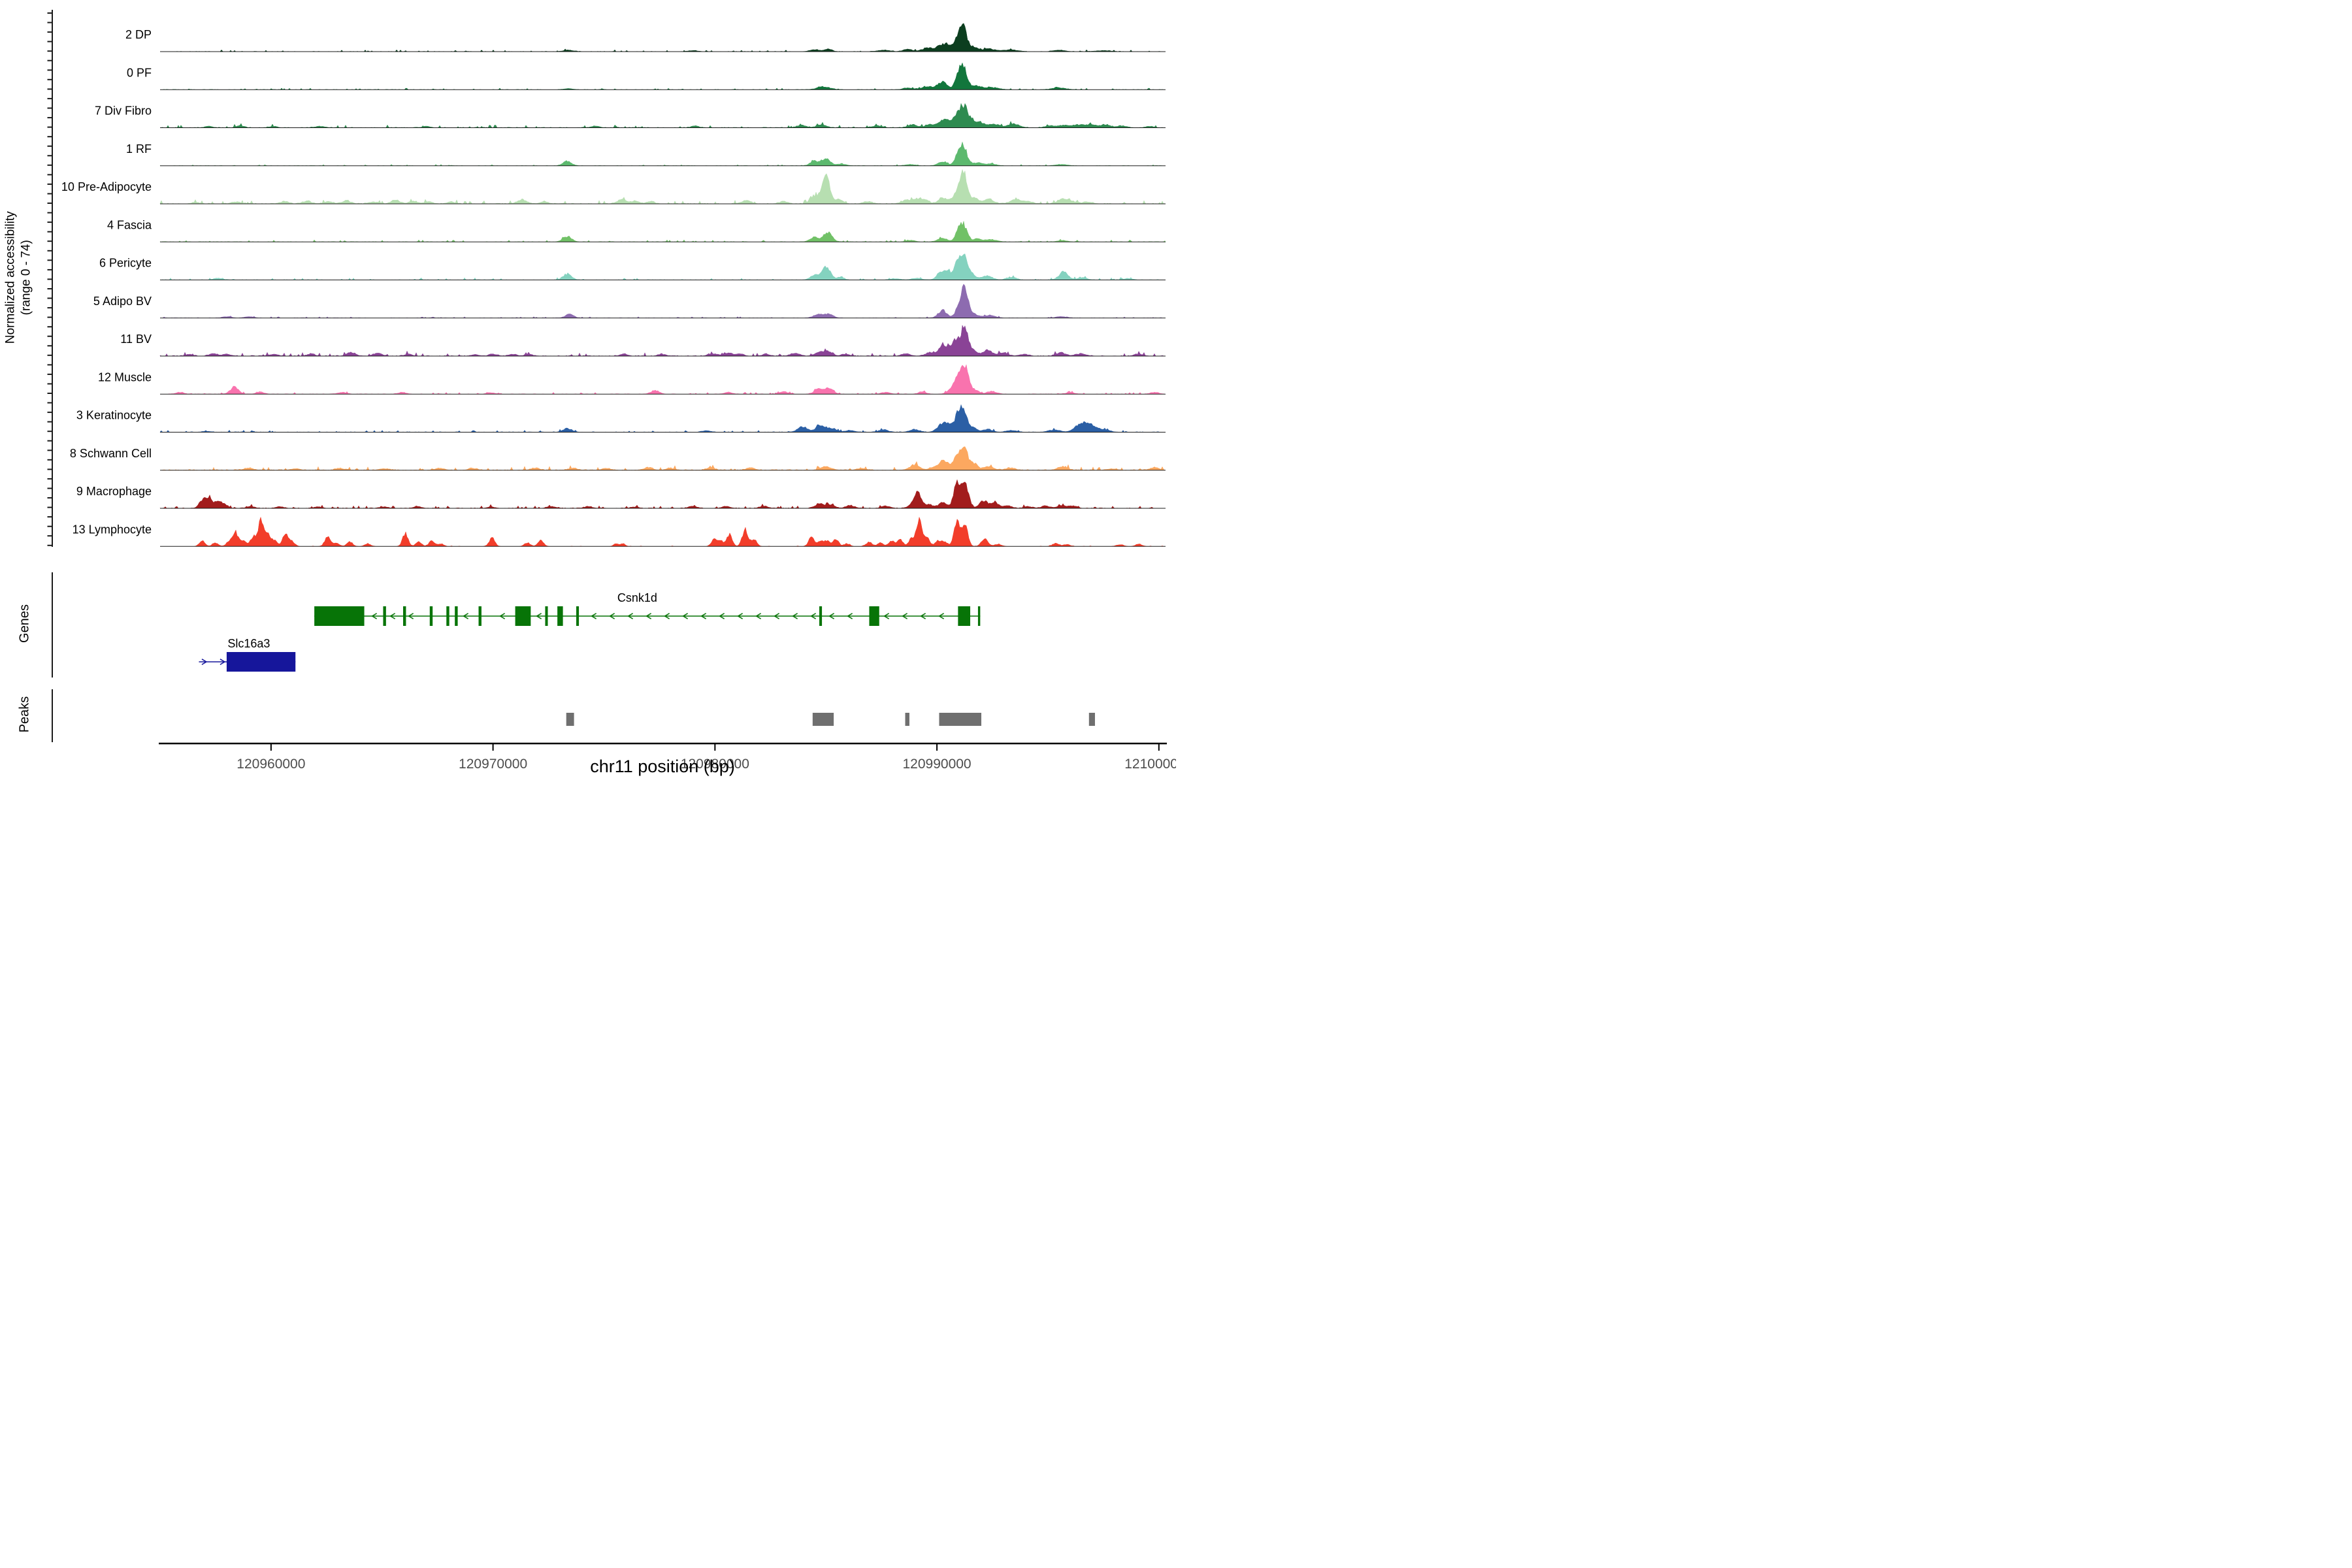  What do you see at coordinates (50, 278) in the screenshot?
I see `y-axis-comb` at bounding box center [50, 278].